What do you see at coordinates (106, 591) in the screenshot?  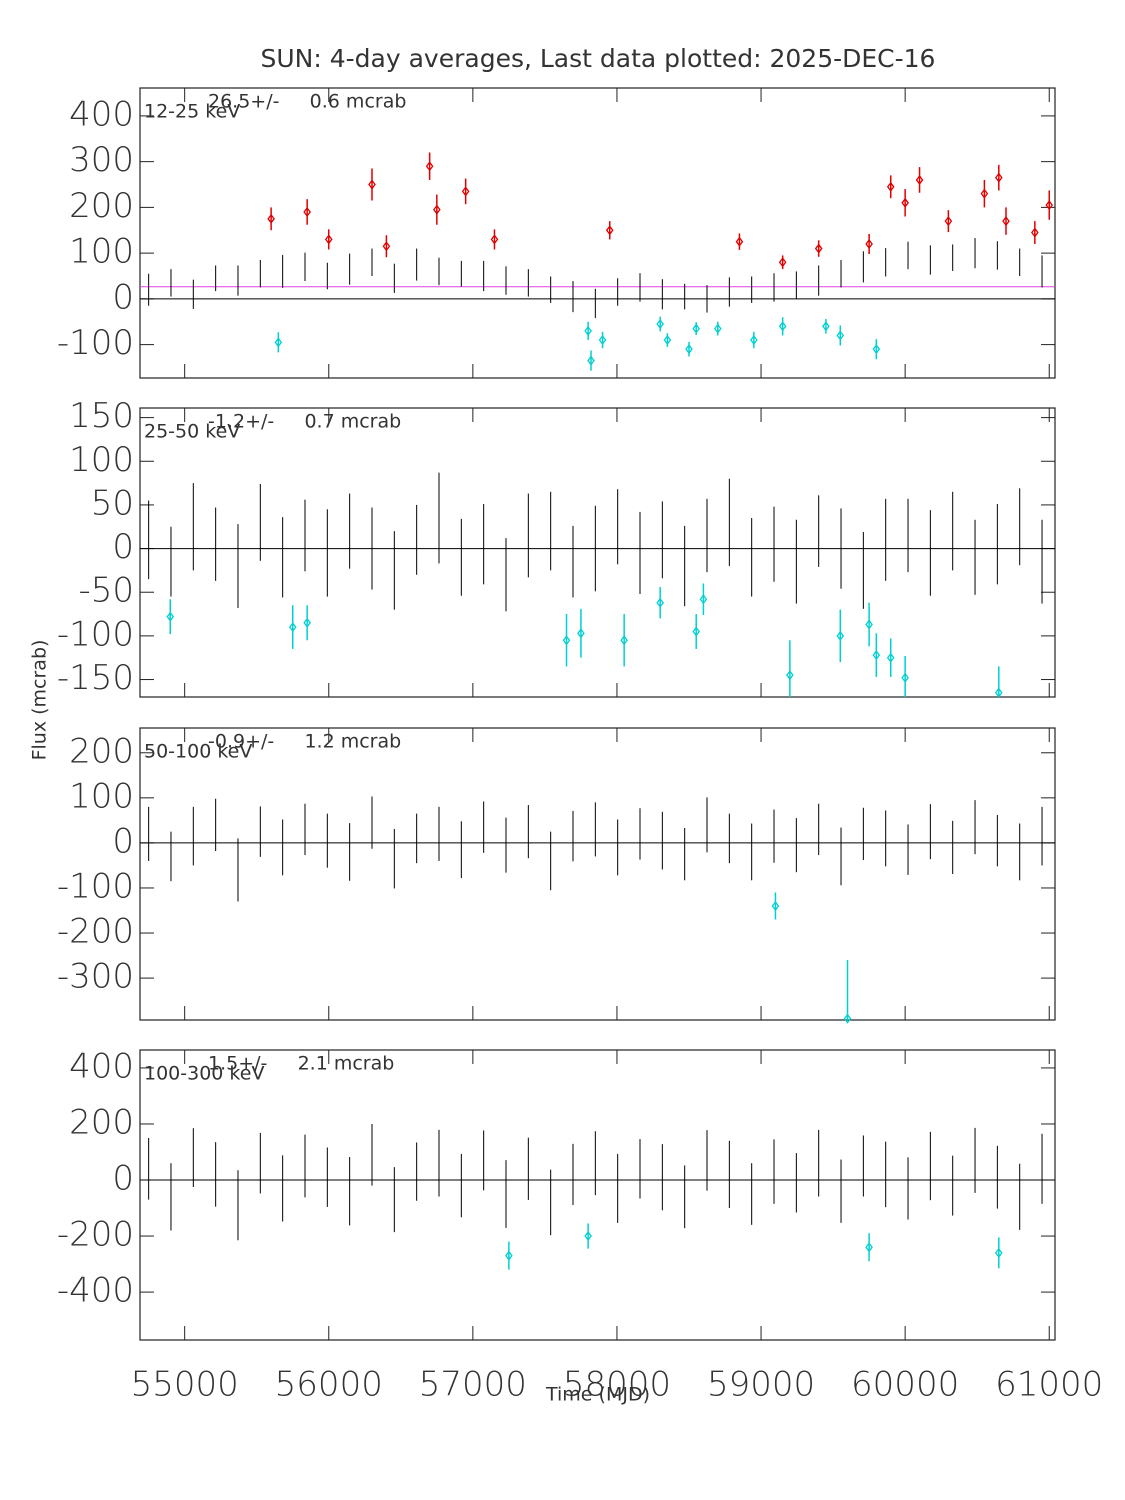 I see `y-tick-label: -50` at bounding box center [106, 591].